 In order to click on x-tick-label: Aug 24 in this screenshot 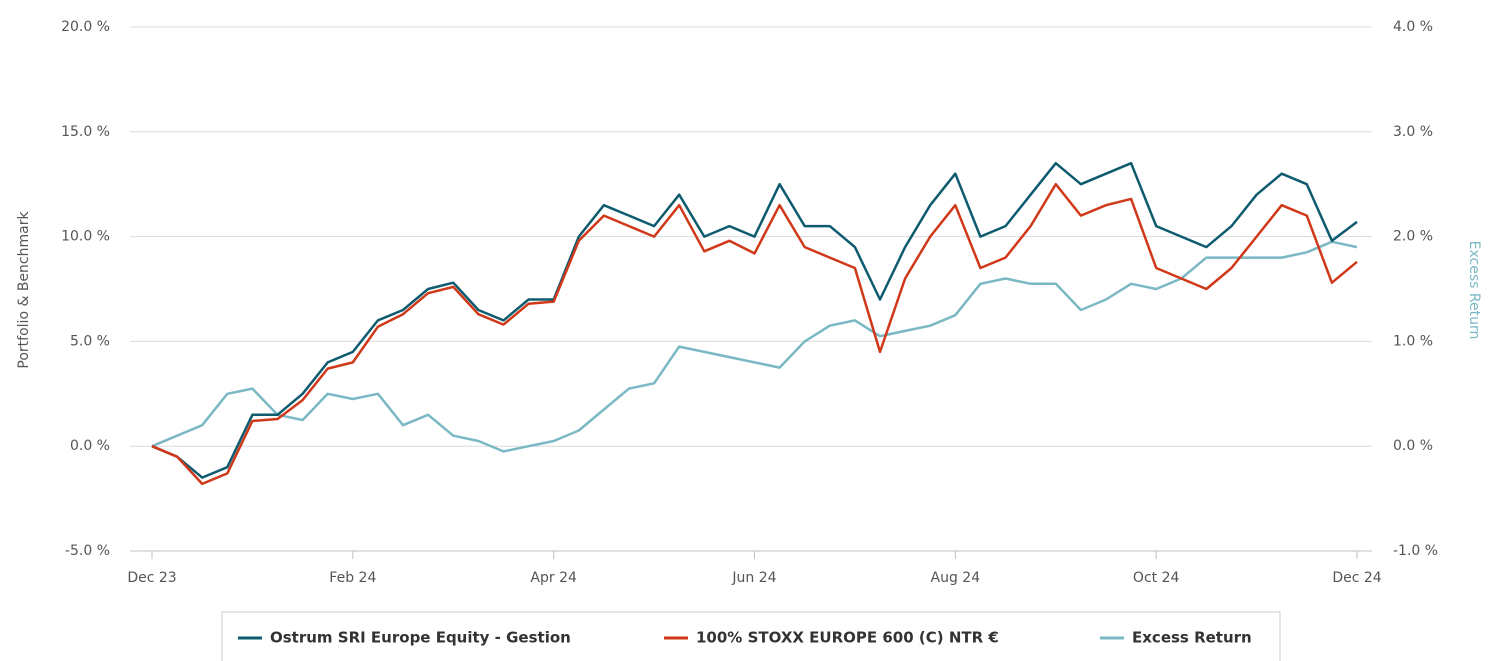, I will do `click(956, 578)`.